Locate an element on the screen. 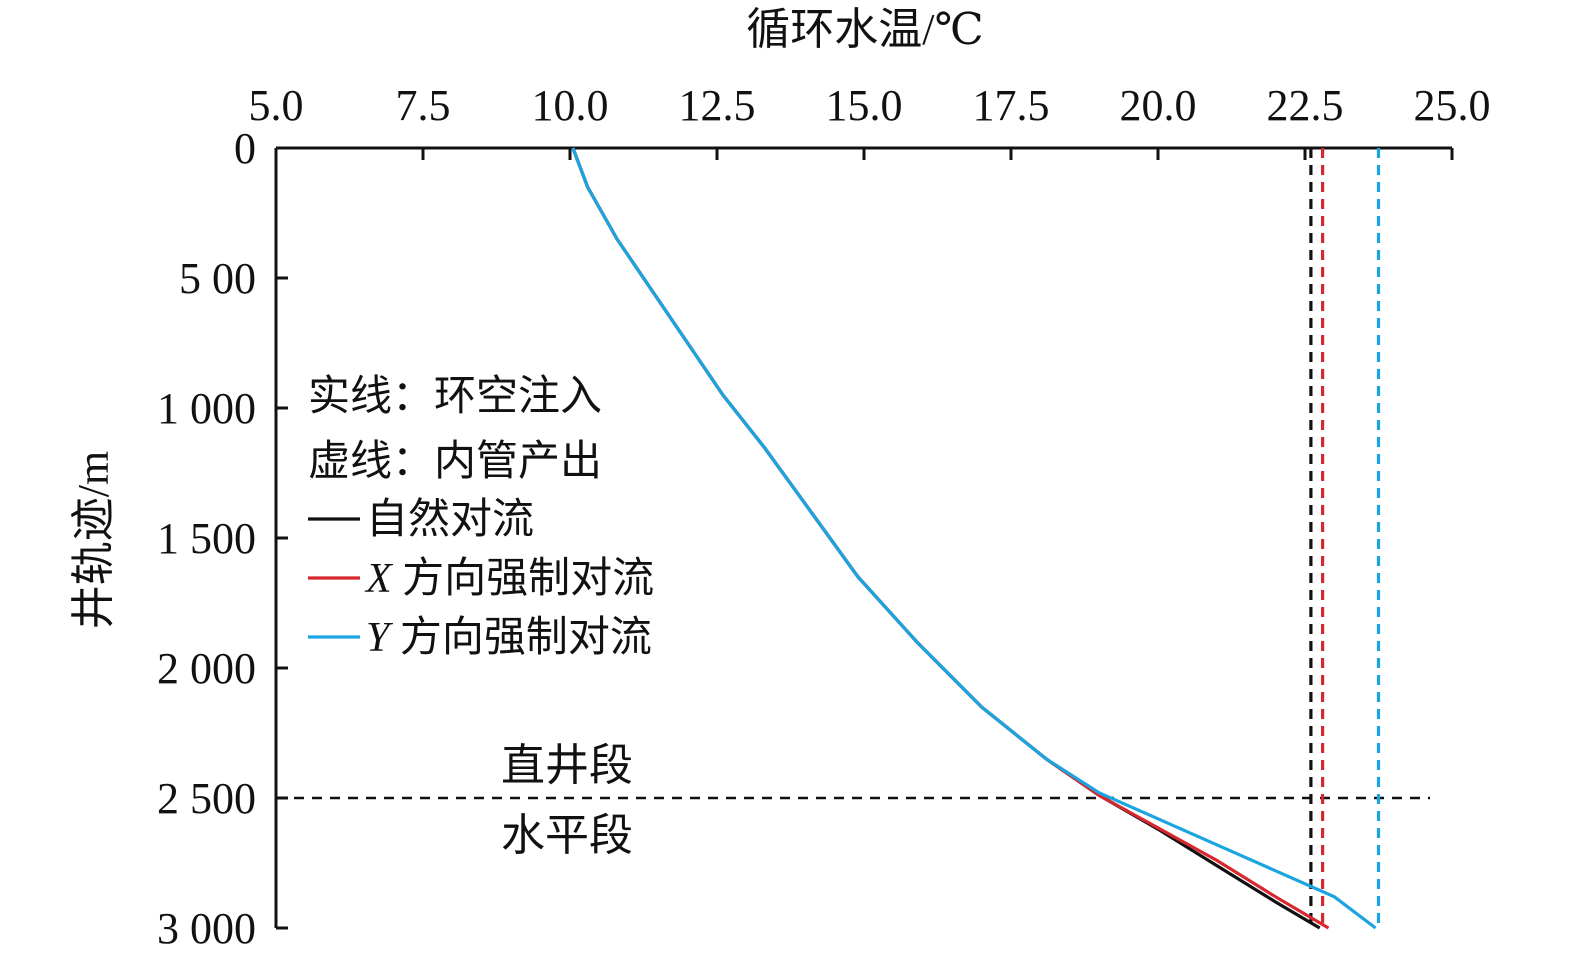 Image resolution: width=1575 pixels, height=962 pixels. legend-items: 自然对流 X 方向强制对流 Y 方向强制对流 is located at coordinates (481, 578).